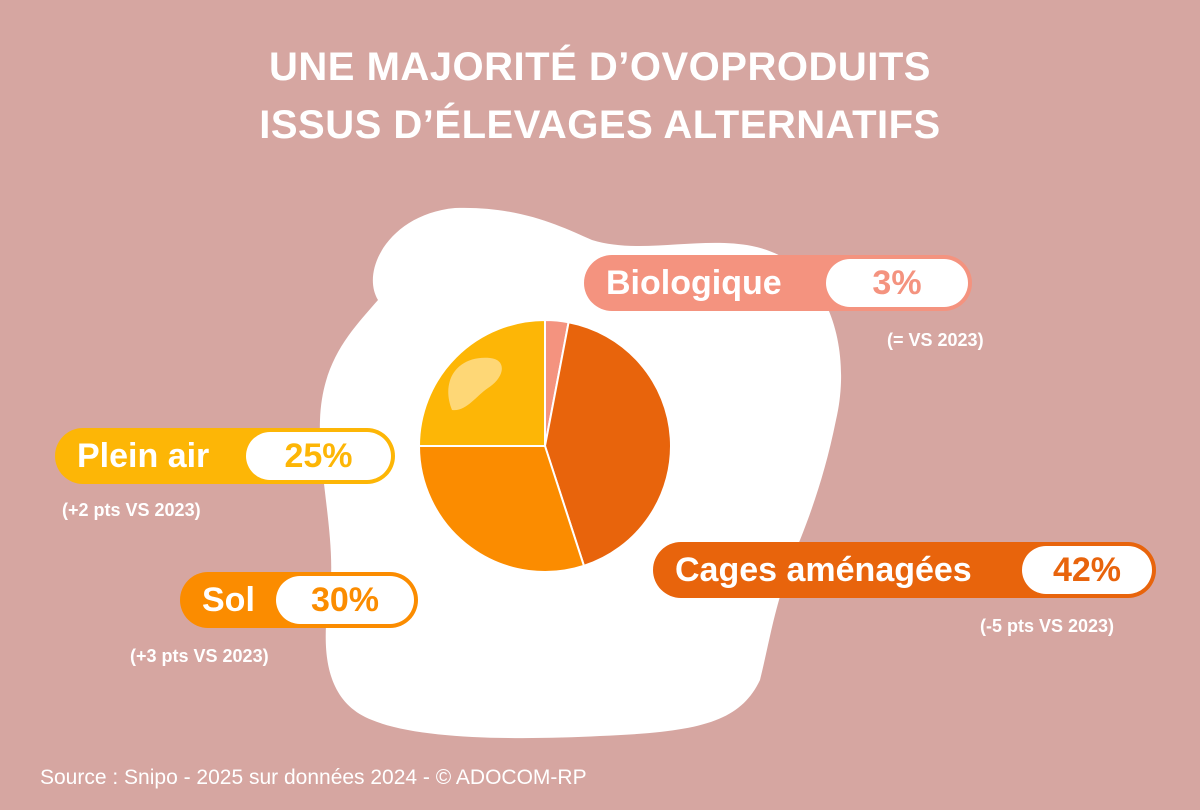 The image size is (1200, 810). Describe the element at coordinates (318, 456) in the screenshot. I see `label-plein-air-value: 25%` at that location.